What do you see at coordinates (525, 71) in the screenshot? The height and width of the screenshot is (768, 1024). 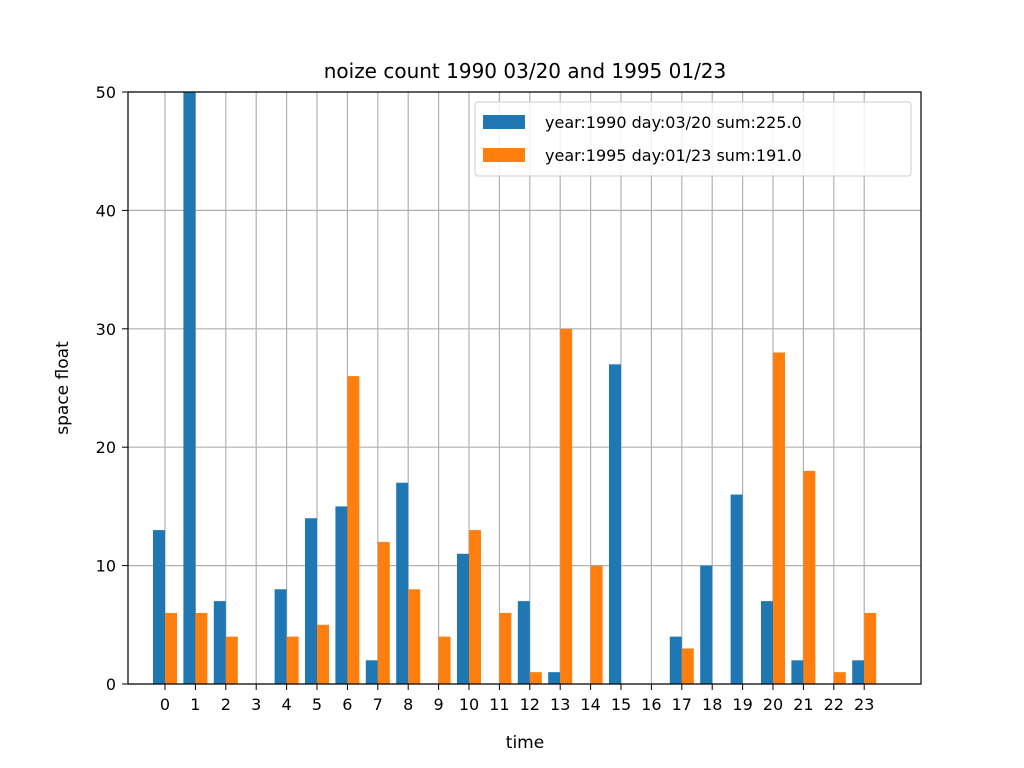 I see `chart-title: noize count 1990 03/20 and 1995 01/23` at bounding box center [525, 71].